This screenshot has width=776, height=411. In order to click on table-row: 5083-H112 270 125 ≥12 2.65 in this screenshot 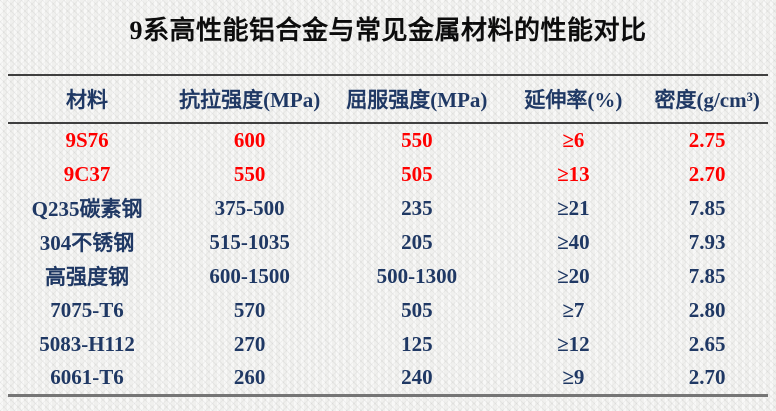, I will do `click(388, 344)`.